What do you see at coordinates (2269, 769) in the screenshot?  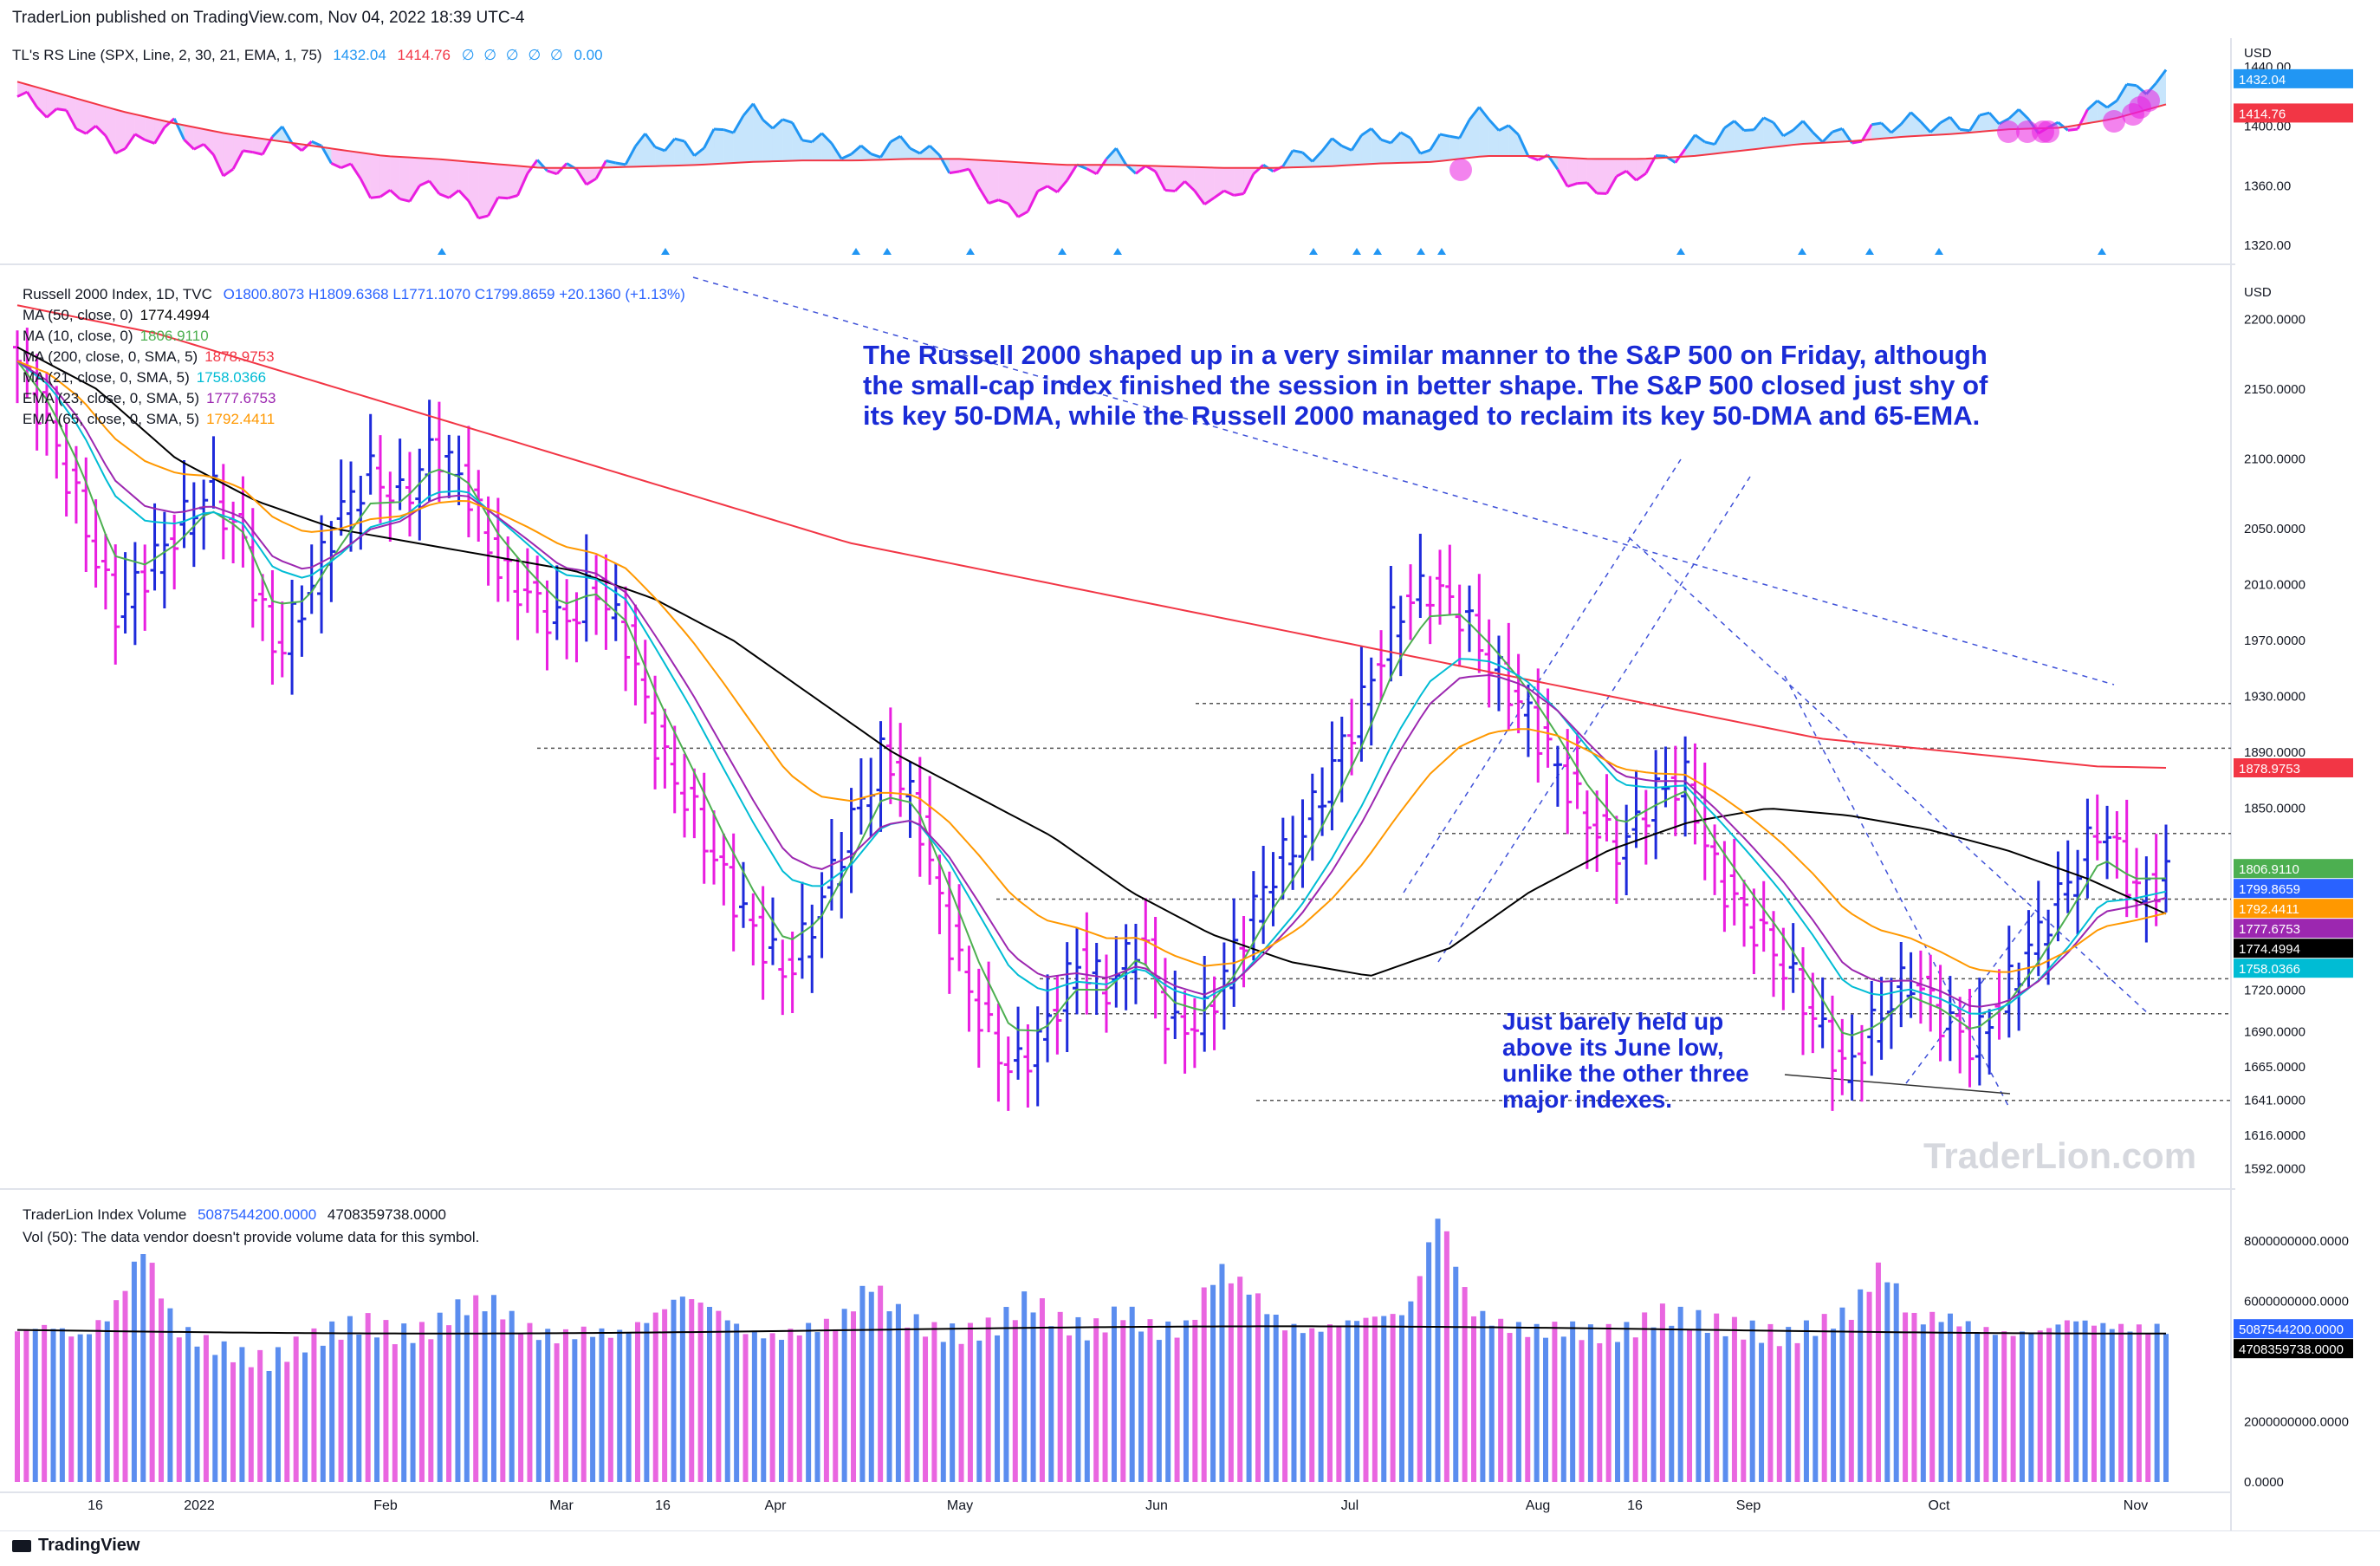 I see `price-axis-tag-label: 1878.9753` at bounding box center [2269, 769].